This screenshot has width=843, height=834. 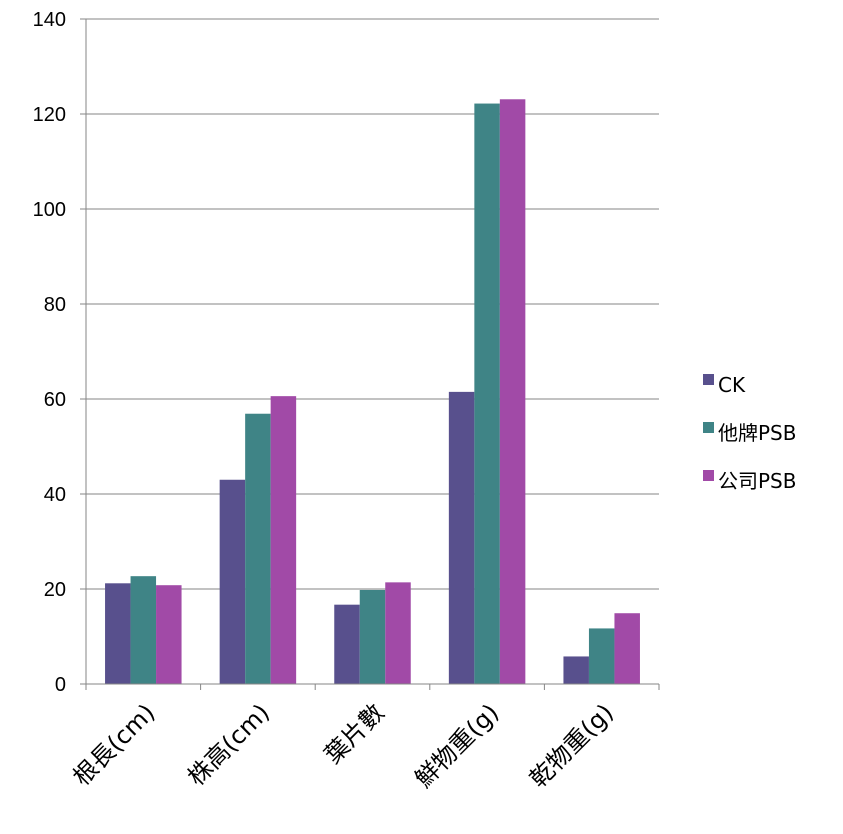 What do you see at coordinates (228, 744) in the screenshot?
I see `x-tick-label: 株高(cm)` at bounding box center [228, 744].